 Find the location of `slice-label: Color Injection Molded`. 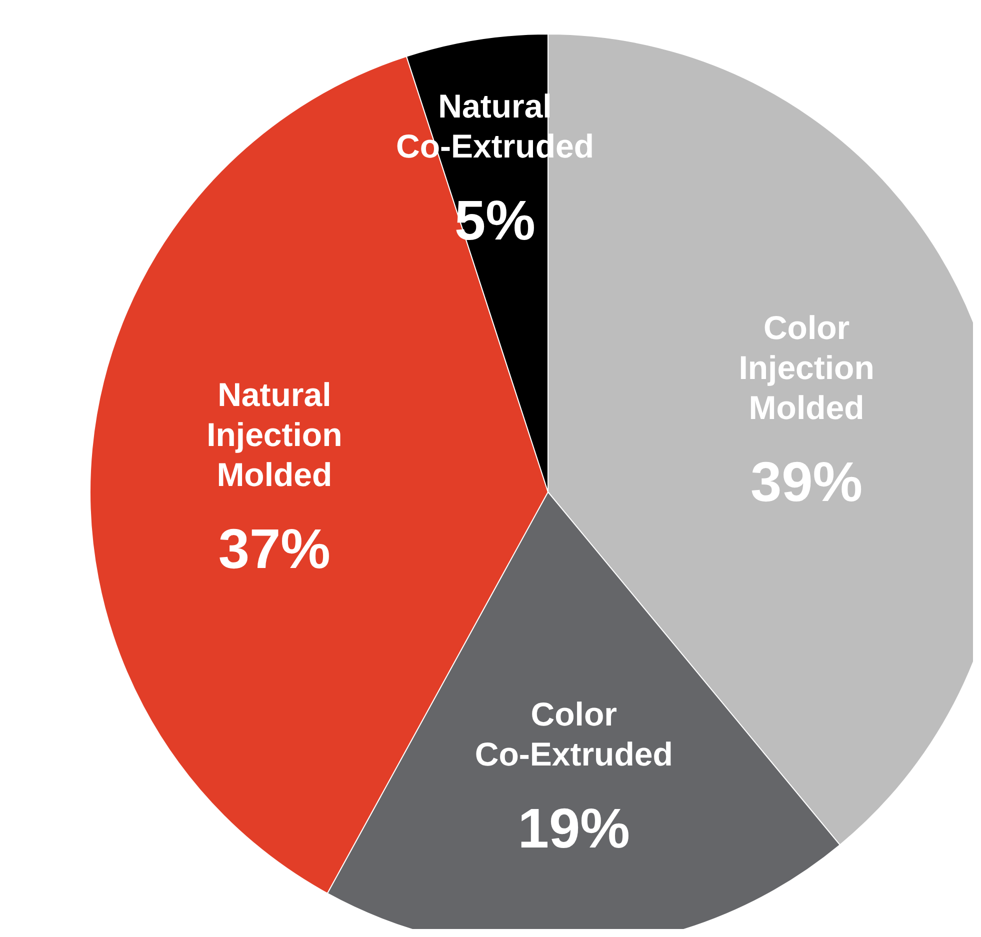

slice-label: Color Injection Molded is located at coordinates (806, 367).